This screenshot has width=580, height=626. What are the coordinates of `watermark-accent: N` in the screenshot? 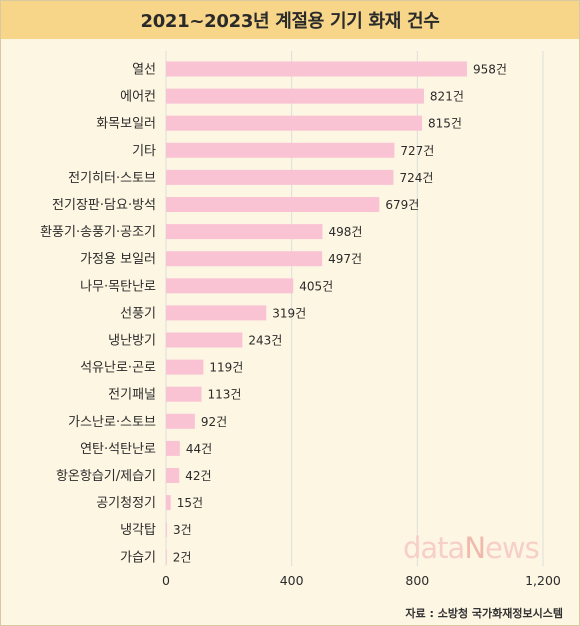 It's located at (475, 548).